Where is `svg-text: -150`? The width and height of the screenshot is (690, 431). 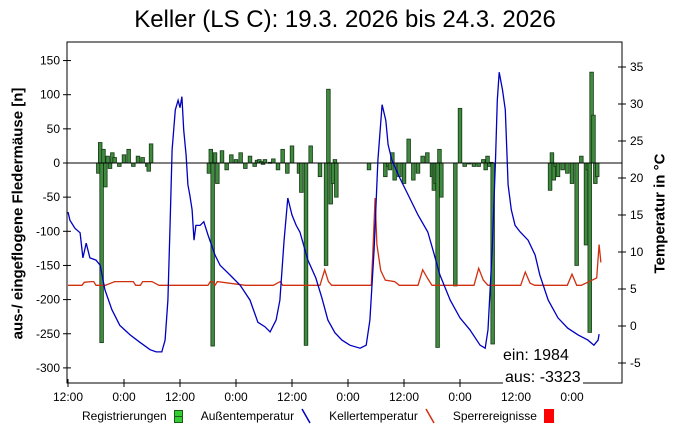
svg-text: -150 is located at coordinates (48, 265).